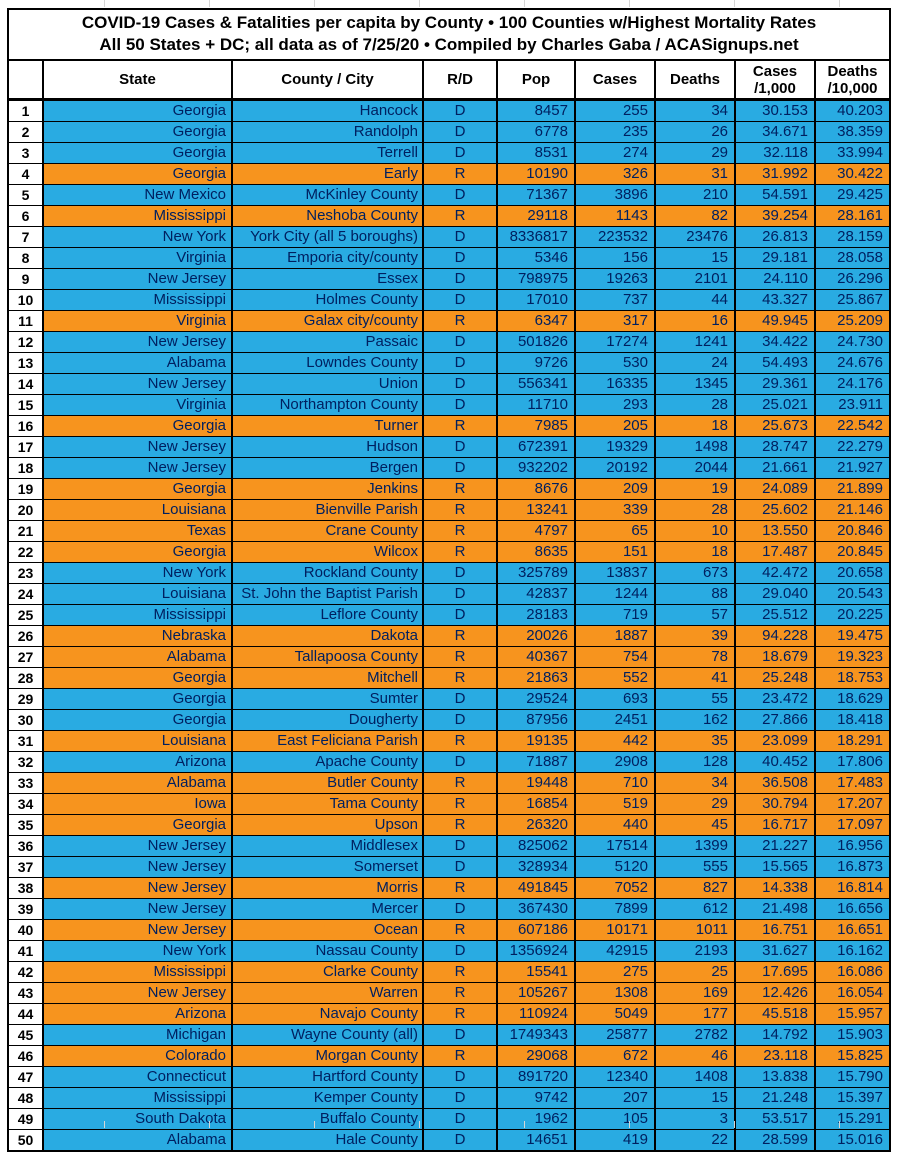  Describe the element at coordinates (694, 867) in the screenshot. I see `deaths-cell: 555` at that location.